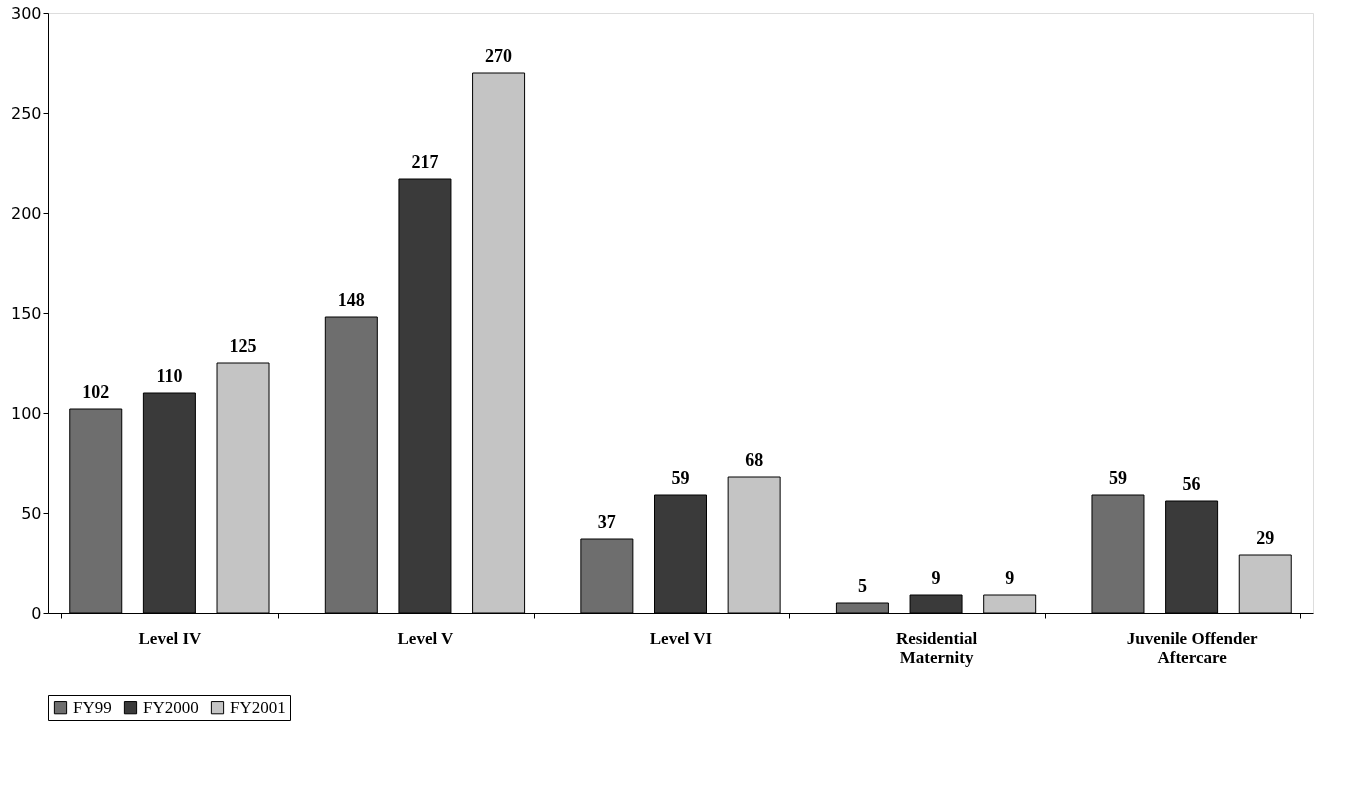 This screenshot has width=1370, height=799. I want to click on y-tick-label: 100, so click(26, 413).